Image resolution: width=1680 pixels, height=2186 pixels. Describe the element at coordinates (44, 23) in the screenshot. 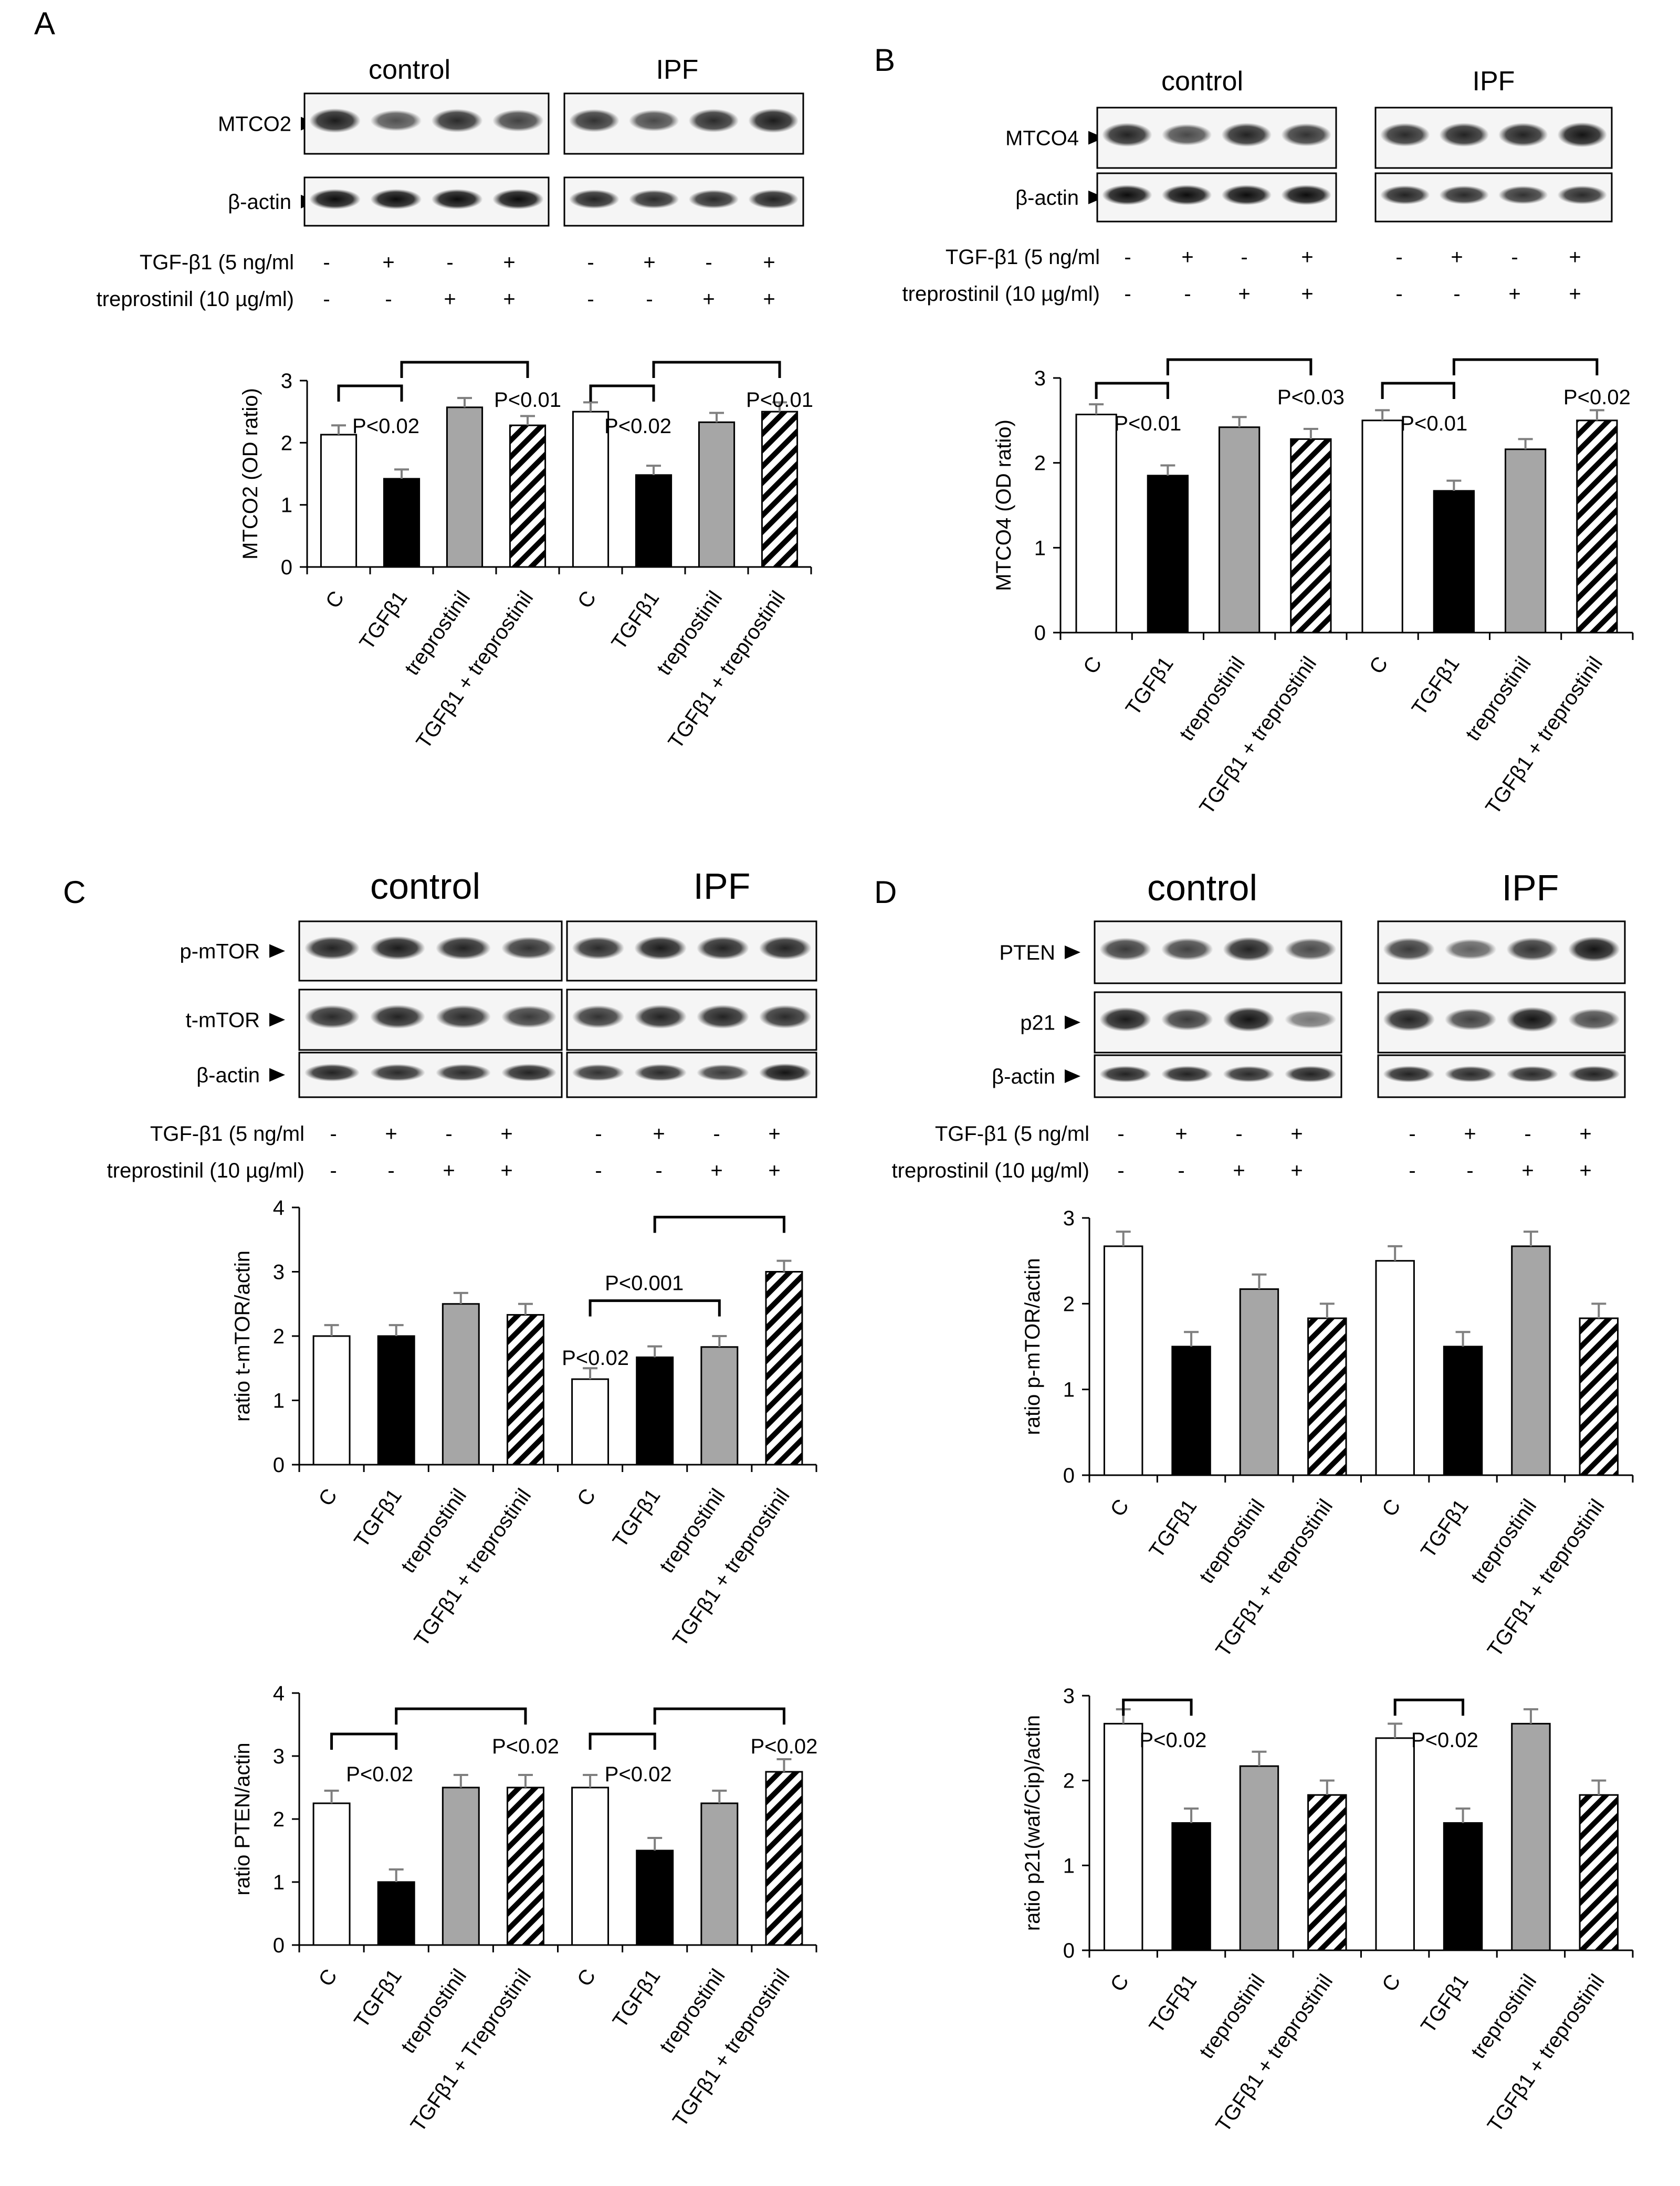

I see `panel-letter: A` at that location.